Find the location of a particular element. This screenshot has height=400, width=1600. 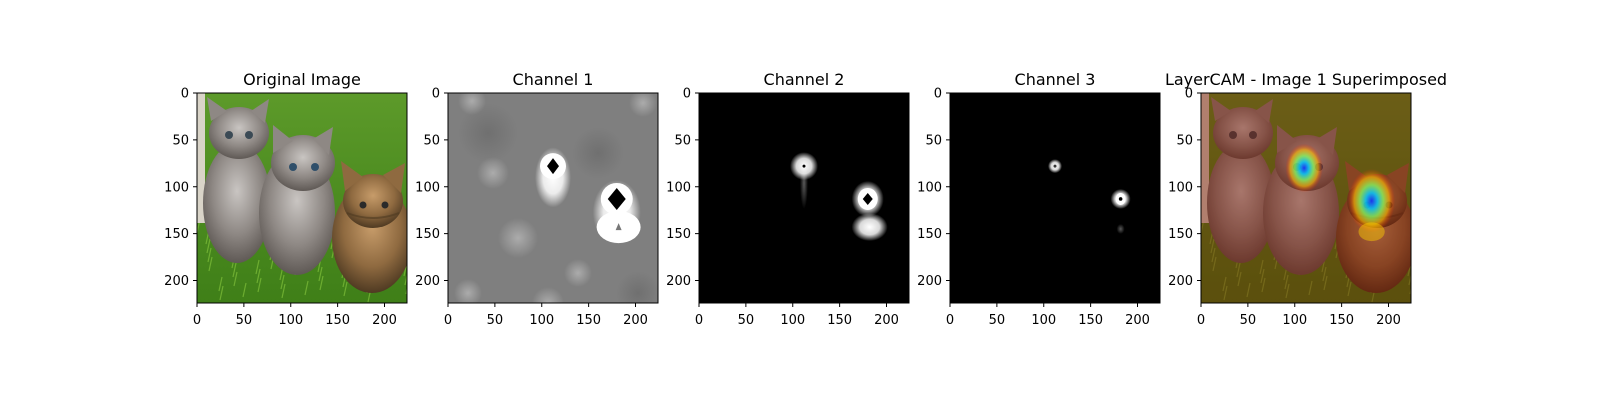

panel-title: LayerCAM - Image 1 Superimposed is located at coordinates (1306, 79).